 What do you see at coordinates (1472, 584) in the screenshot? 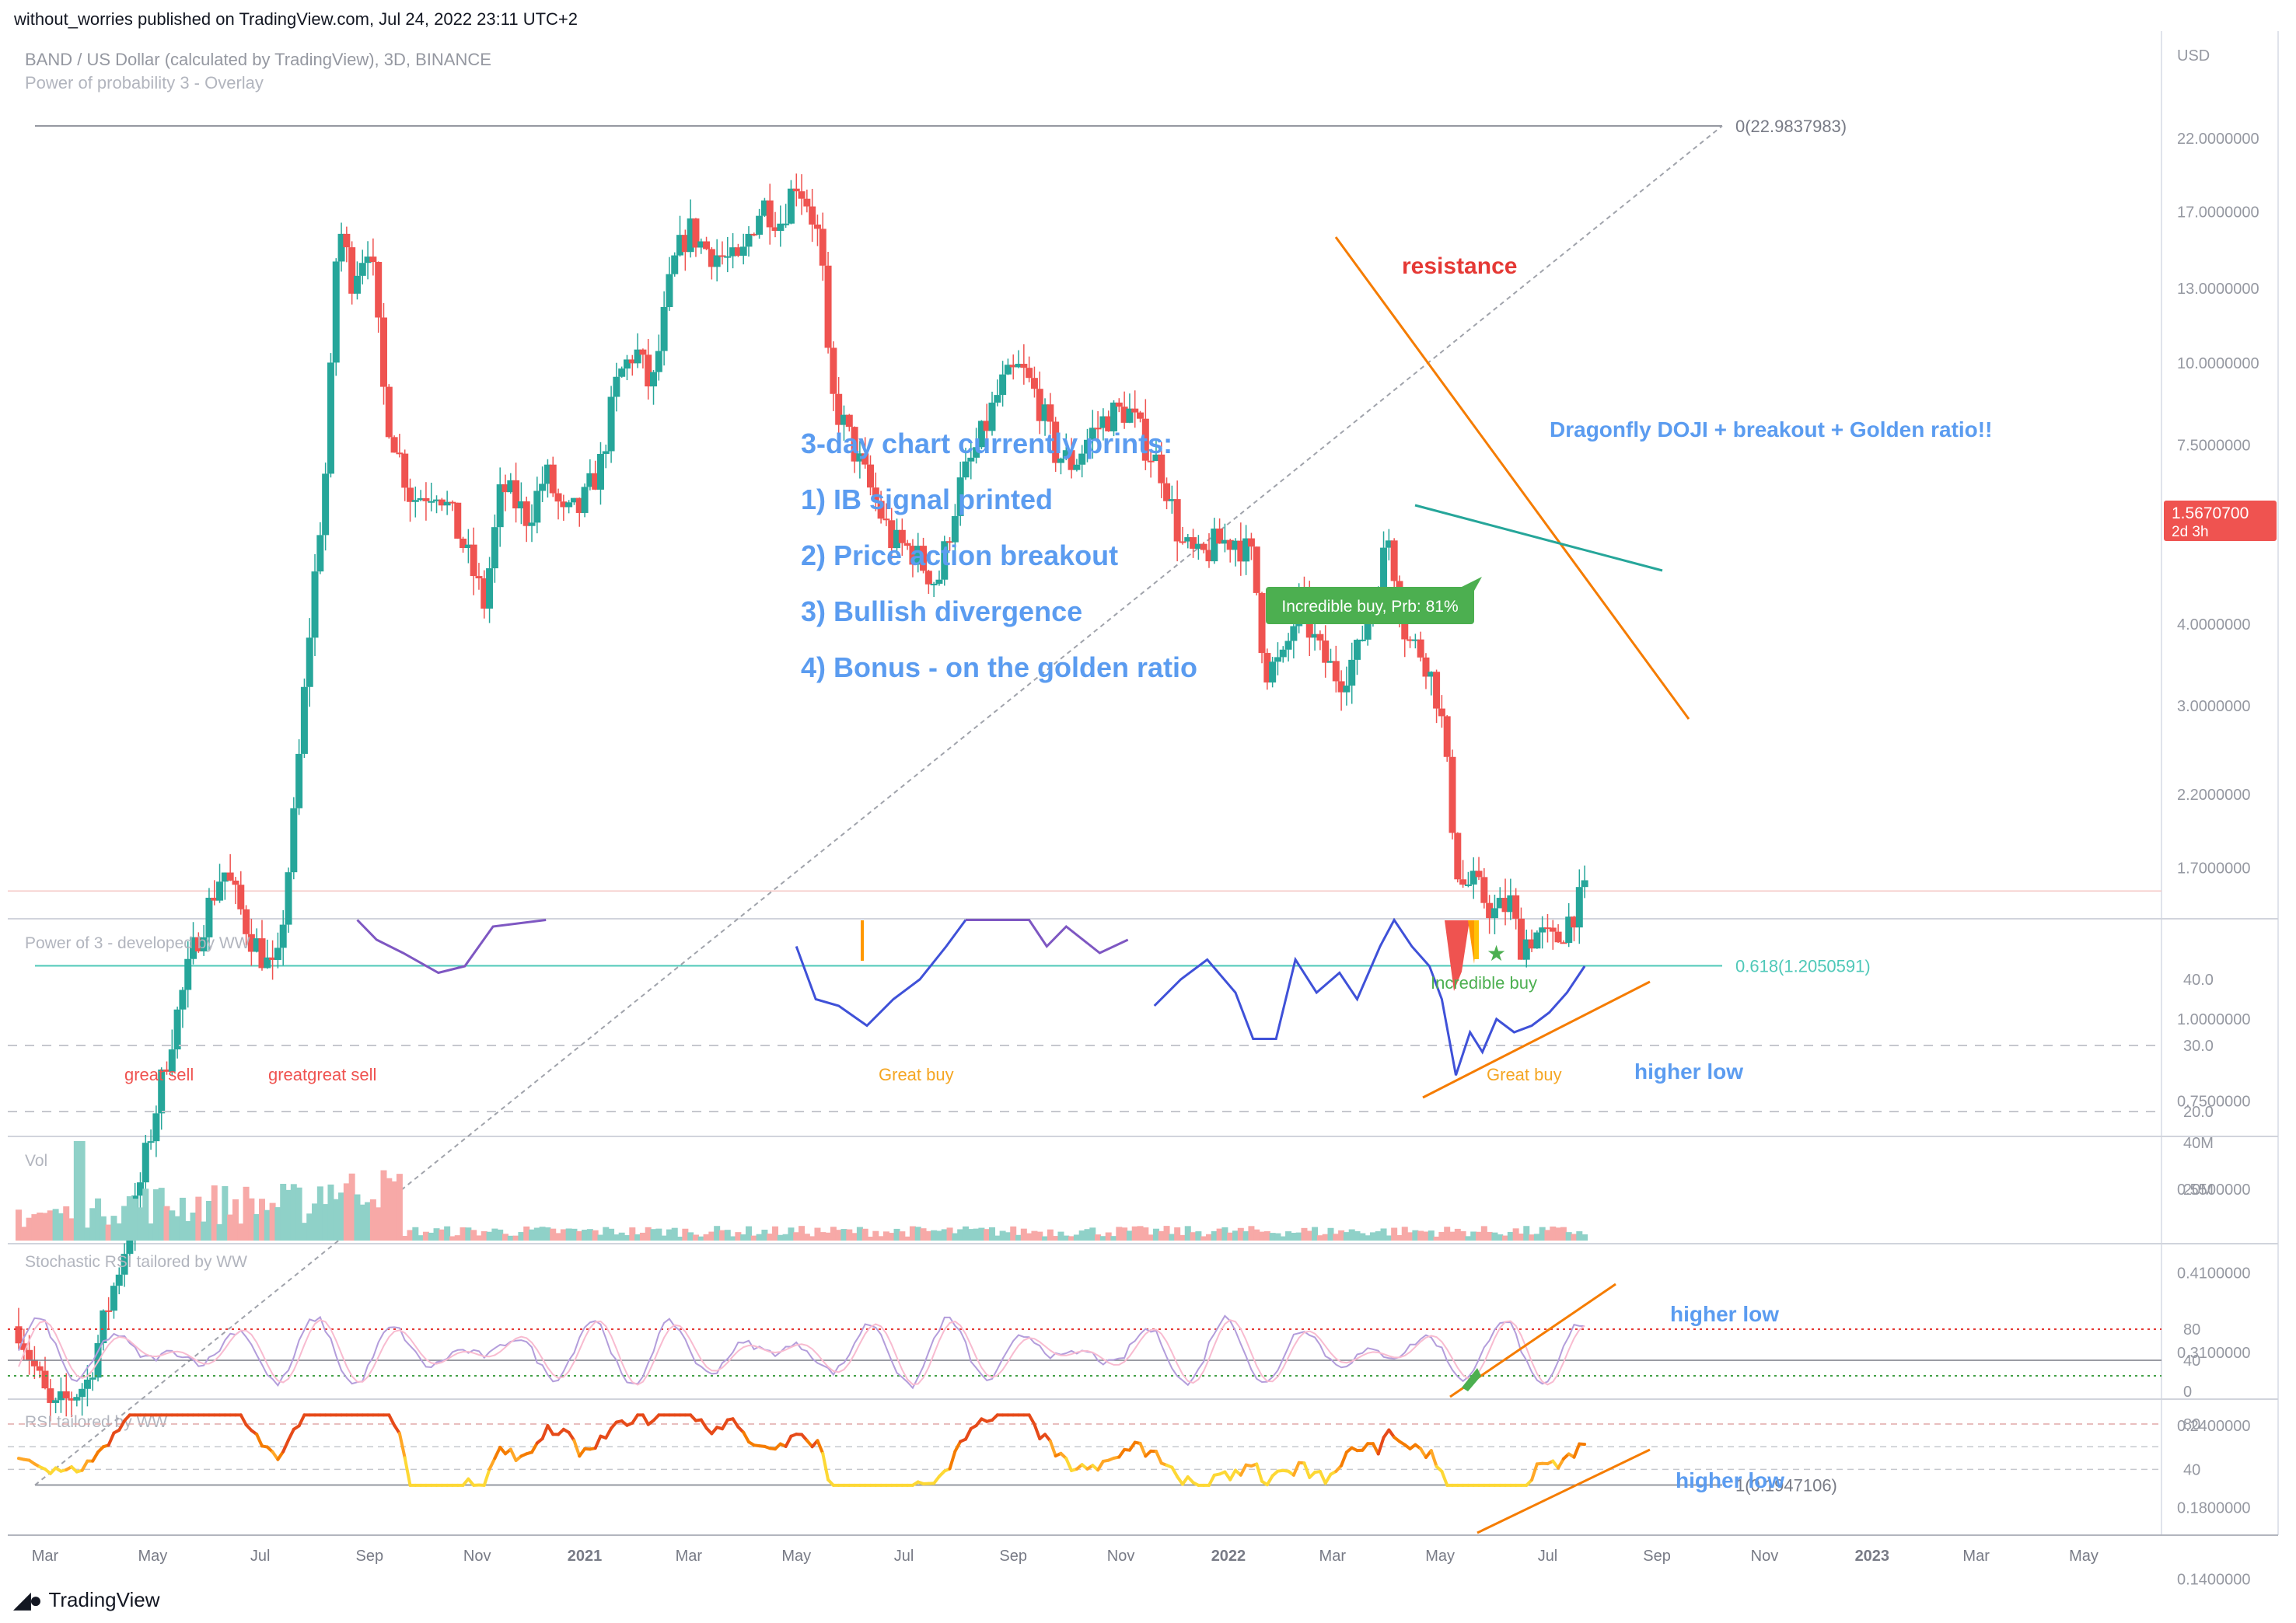
I see `incredible-buy-pointer` at bounding box center [1472, 584].